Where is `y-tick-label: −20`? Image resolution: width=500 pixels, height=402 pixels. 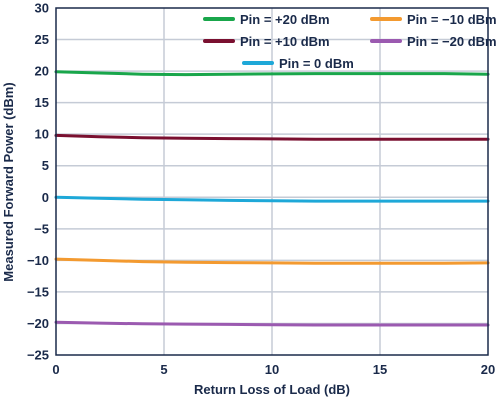 y-tick-label: −20 is located at coordinates (38, 323).